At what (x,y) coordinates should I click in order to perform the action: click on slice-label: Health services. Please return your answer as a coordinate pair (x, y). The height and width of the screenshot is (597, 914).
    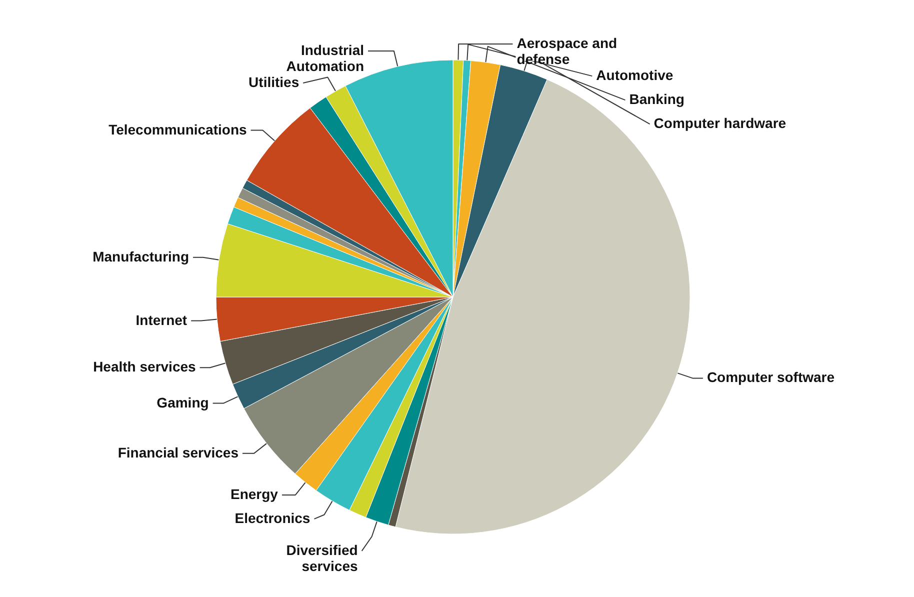
    Looking at the image, I should click on (144, 366).